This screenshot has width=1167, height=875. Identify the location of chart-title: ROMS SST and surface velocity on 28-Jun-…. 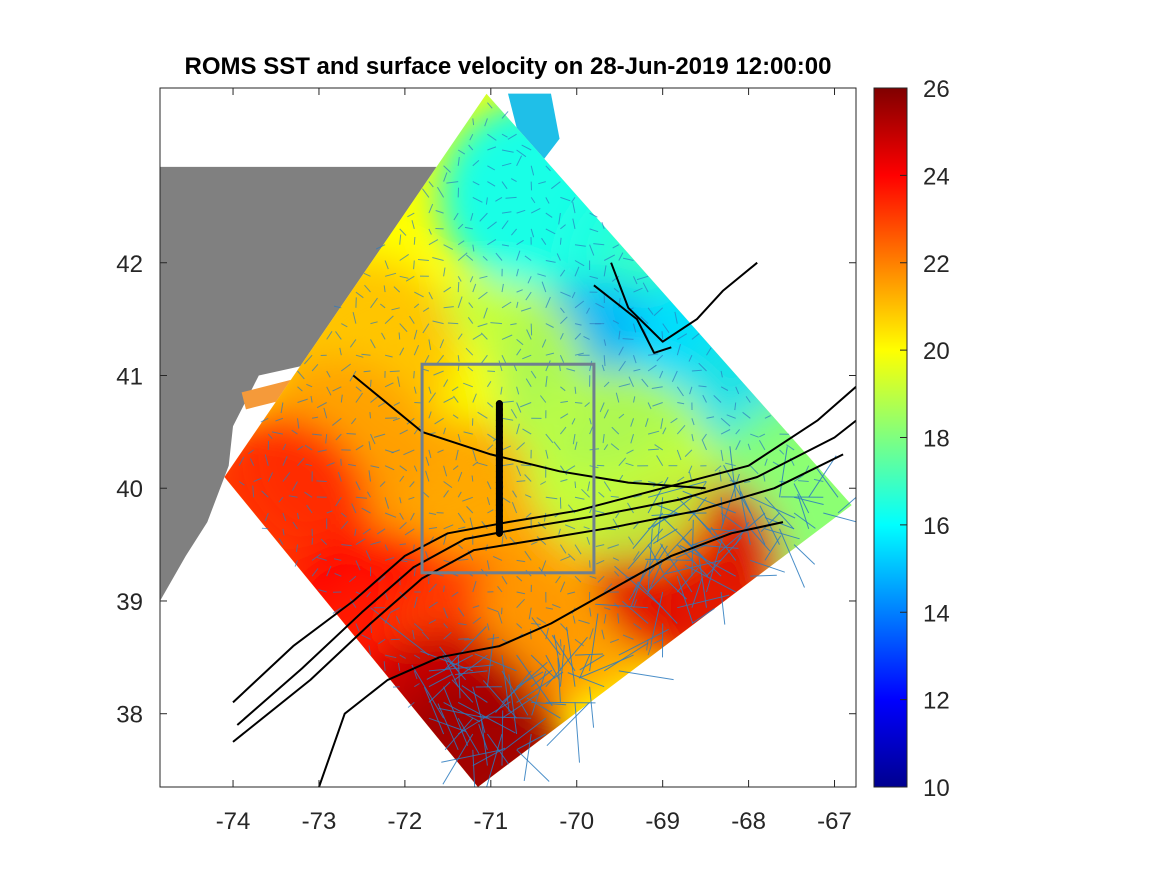
(508, 66).